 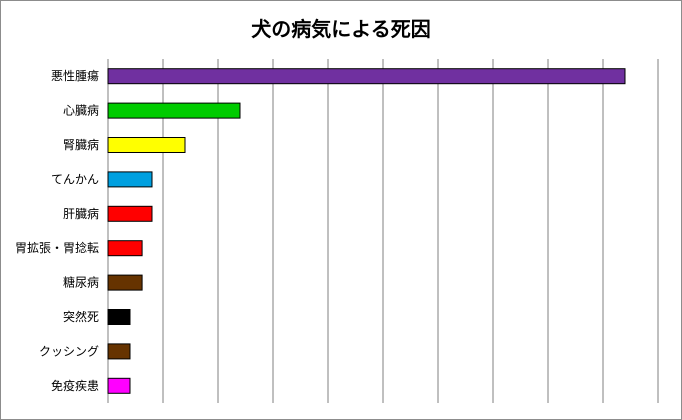 I want to click on category-label: 心臓病, so click(x=81, y=110).